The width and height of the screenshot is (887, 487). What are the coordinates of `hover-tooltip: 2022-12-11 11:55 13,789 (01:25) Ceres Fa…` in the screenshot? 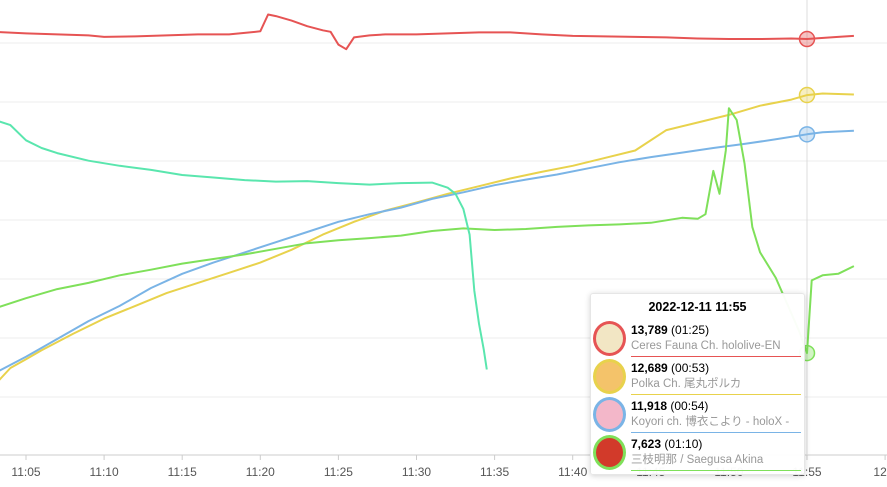 It's located at (697, 384).